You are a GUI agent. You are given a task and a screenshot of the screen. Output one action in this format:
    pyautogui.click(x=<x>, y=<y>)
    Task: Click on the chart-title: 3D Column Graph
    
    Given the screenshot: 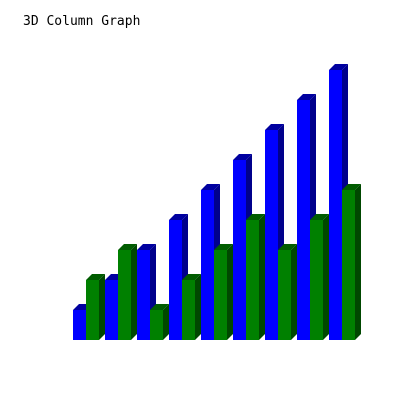 What is the action you would take?
    pyautogui.click(x=82, y=21)
    